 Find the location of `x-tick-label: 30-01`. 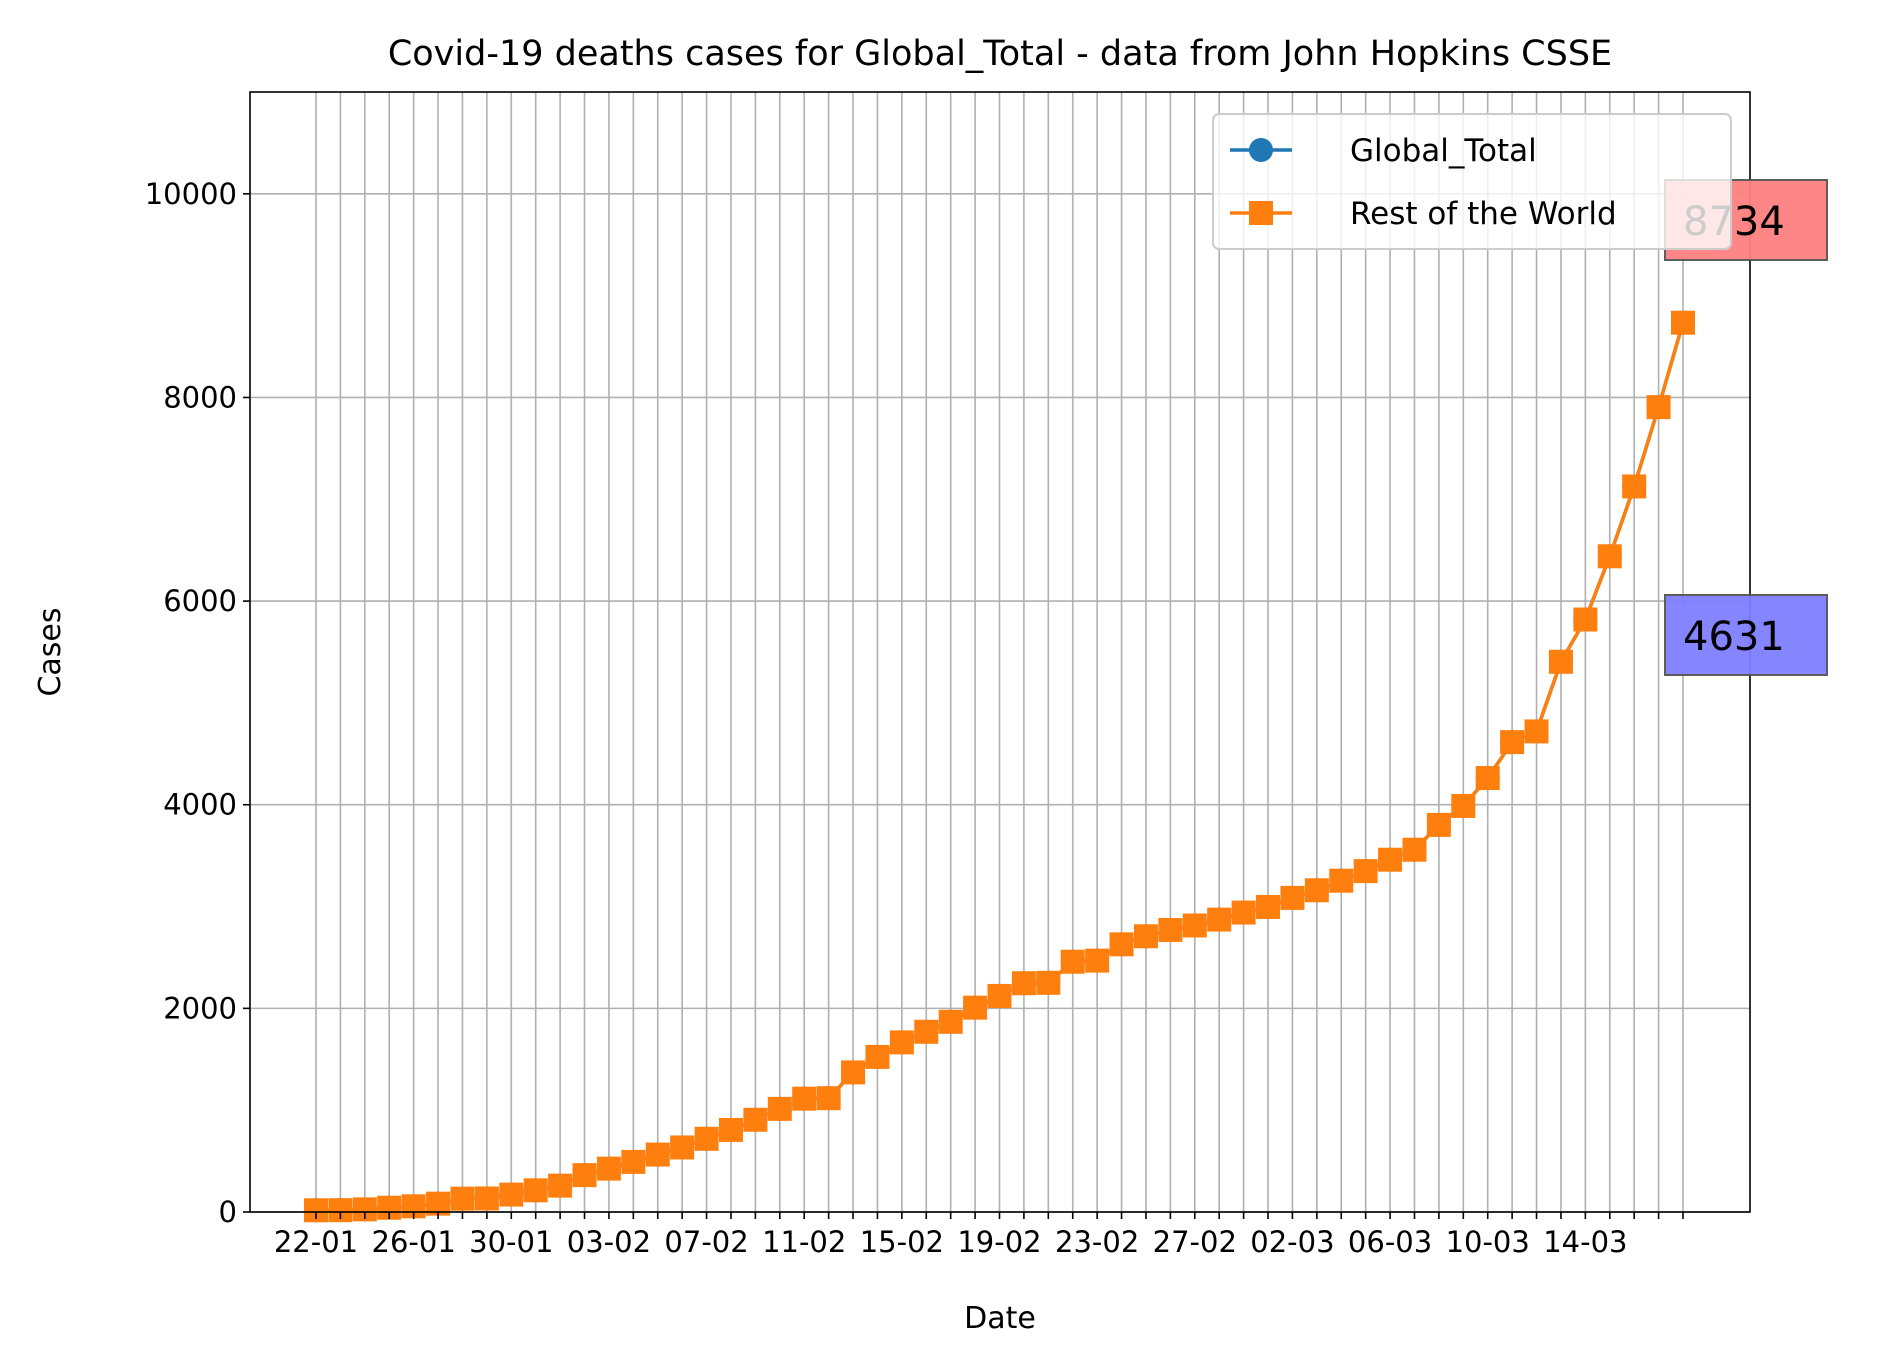

x-tick-label: 30-01 is located at coordinates (511, 1242).